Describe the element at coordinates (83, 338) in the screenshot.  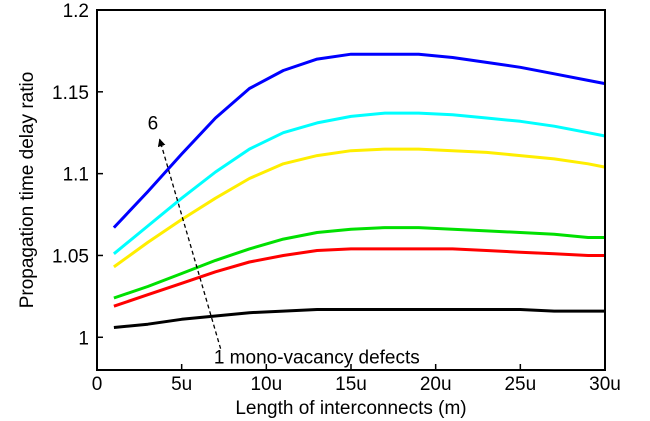
I see `y-tick-label: 1` at that location.